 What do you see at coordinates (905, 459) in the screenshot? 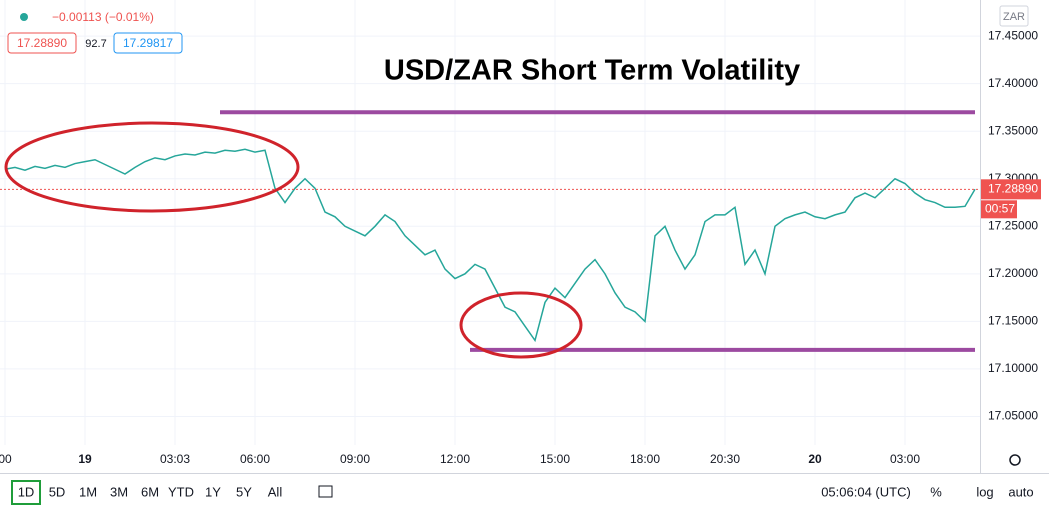
I see `x-tick-label: 03:00` at bounding box center [905, 459].